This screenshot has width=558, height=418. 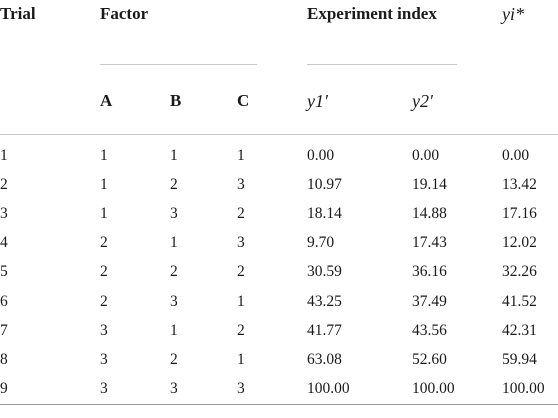 What do you see at coordinates (519, 272) in the screenshot?
I see `cell-yi: 32.26` at bounding box center [519, 272].